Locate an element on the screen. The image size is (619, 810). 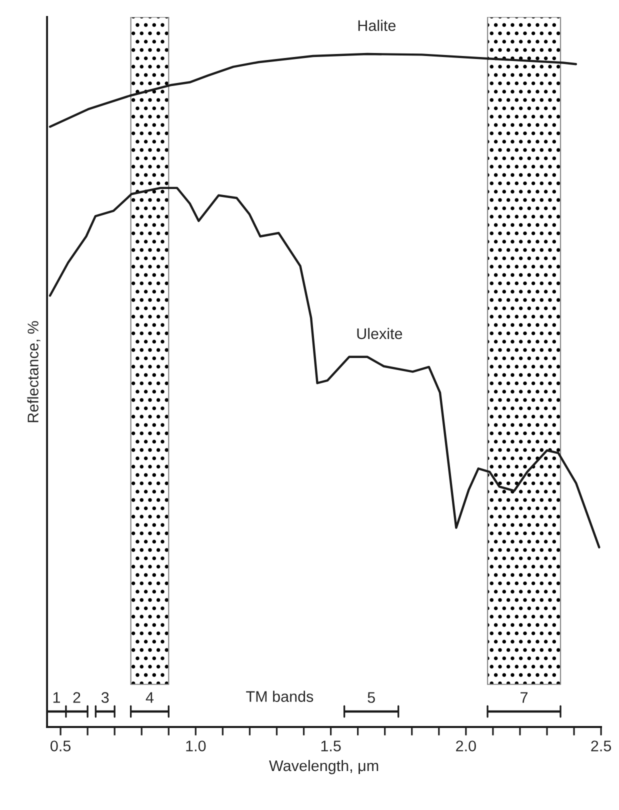
annotation: 2 is located at coordinates (76, 697).